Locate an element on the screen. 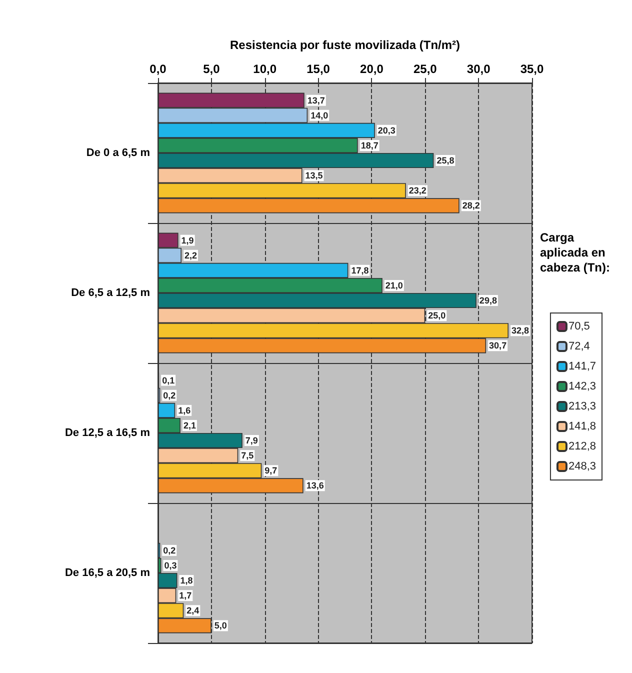 The height and width of the screenshot is (673, 632). x-tick-label: 35,0 is located at coordinates (532, 69).